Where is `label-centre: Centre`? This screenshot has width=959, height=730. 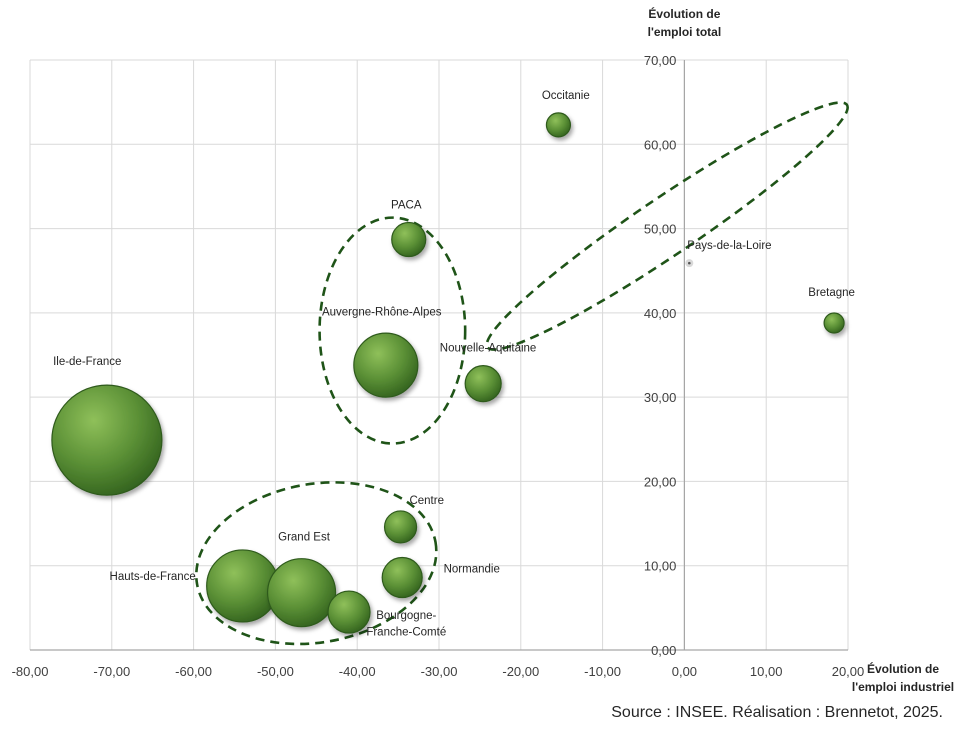
label-centre: Centre is located at coordinates (426, 501).